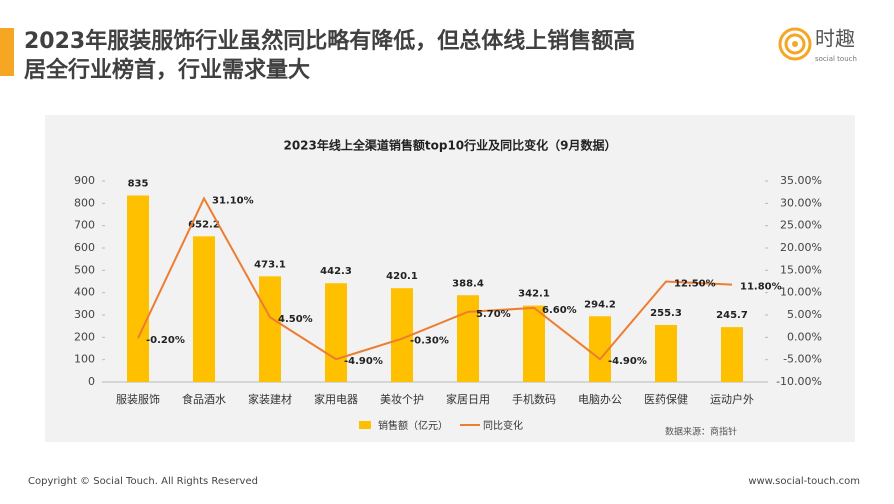 This screenshot has width=894, height=504. What do you see at coordinates (802, 359) in the screenshot?
I see `y2-tick-label: -5.00%` at bounding box center [802, 359].